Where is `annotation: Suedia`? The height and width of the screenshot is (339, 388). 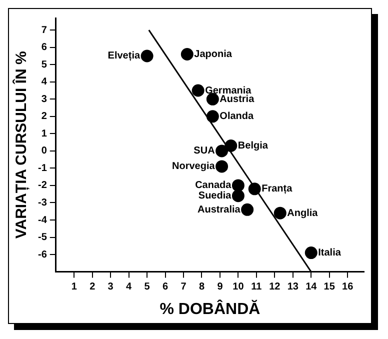
annotation: Suedia is located at coordinates (215, 196).